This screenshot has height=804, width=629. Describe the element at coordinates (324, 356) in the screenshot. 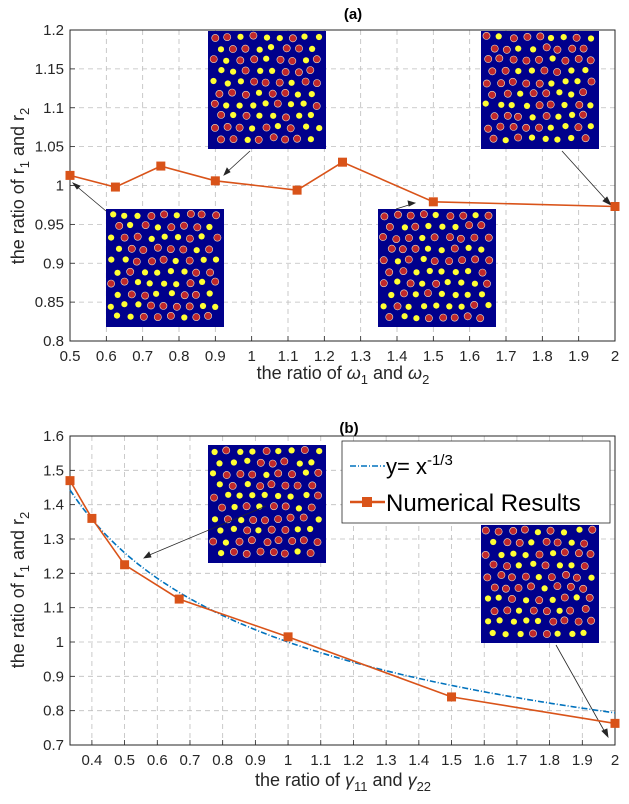

I see `x-tick-label: 1.2` at that location.